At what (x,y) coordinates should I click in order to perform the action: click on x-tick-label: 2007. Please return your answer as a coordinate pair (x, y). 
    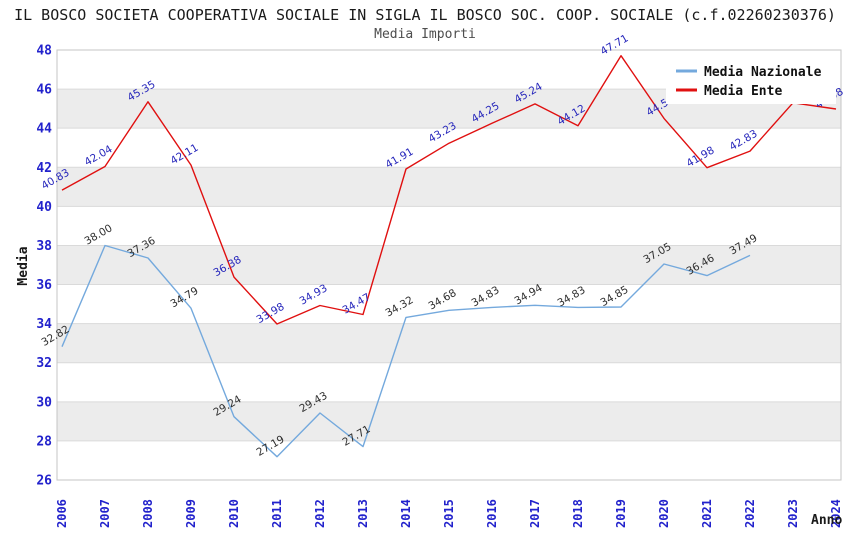
    Looking at the image, I should click on (105, 513).